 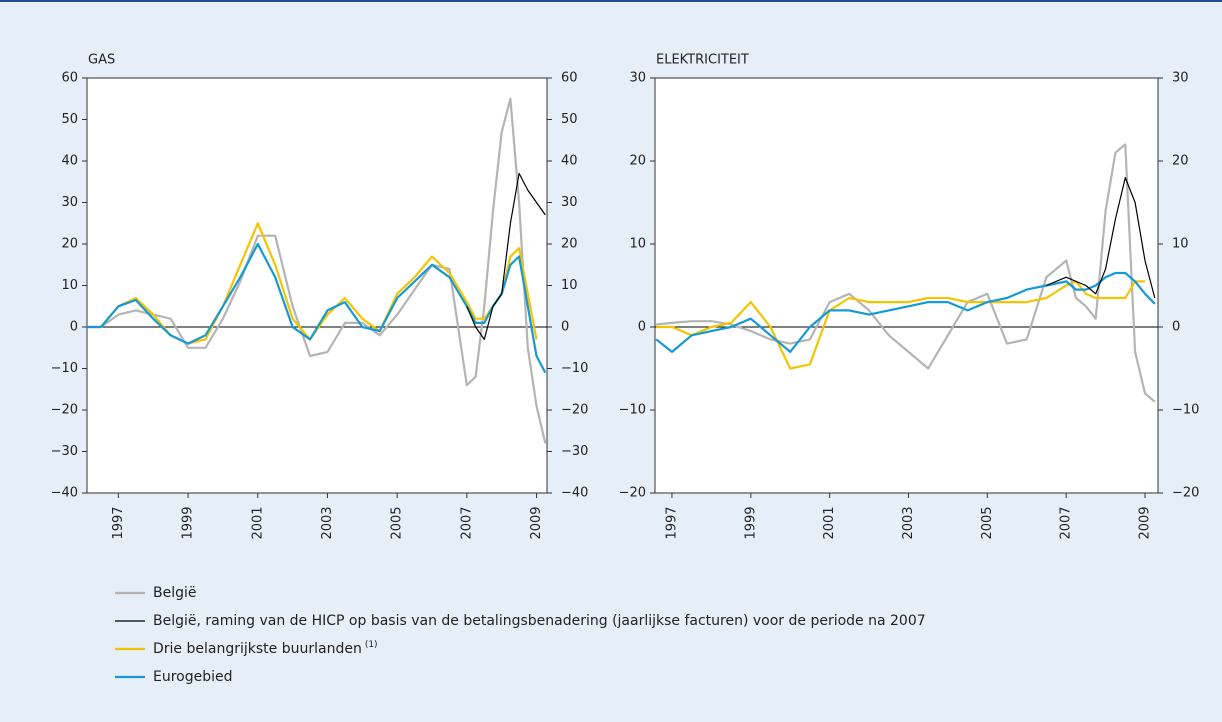 What do you see at coordinates (69, 161) in the screenshot?
I see `y-tick-label: 40` at bounding box center [69, 161].